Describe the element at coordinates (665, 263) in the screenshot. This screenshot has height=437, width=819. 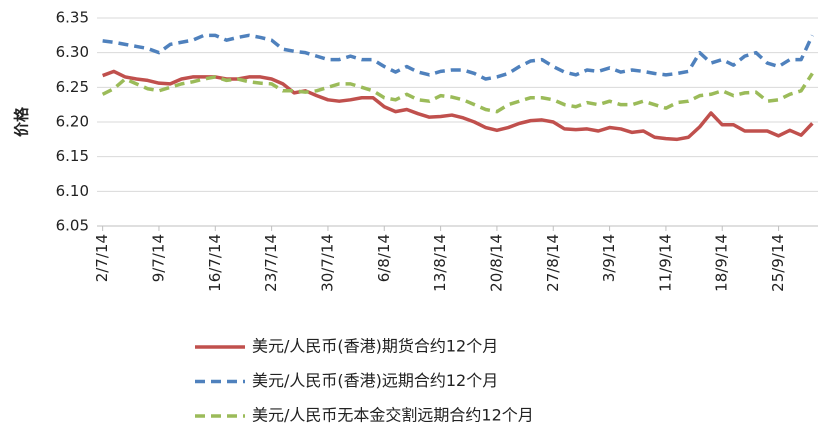
I see `x-tick-label: 11/9/14` at that location.